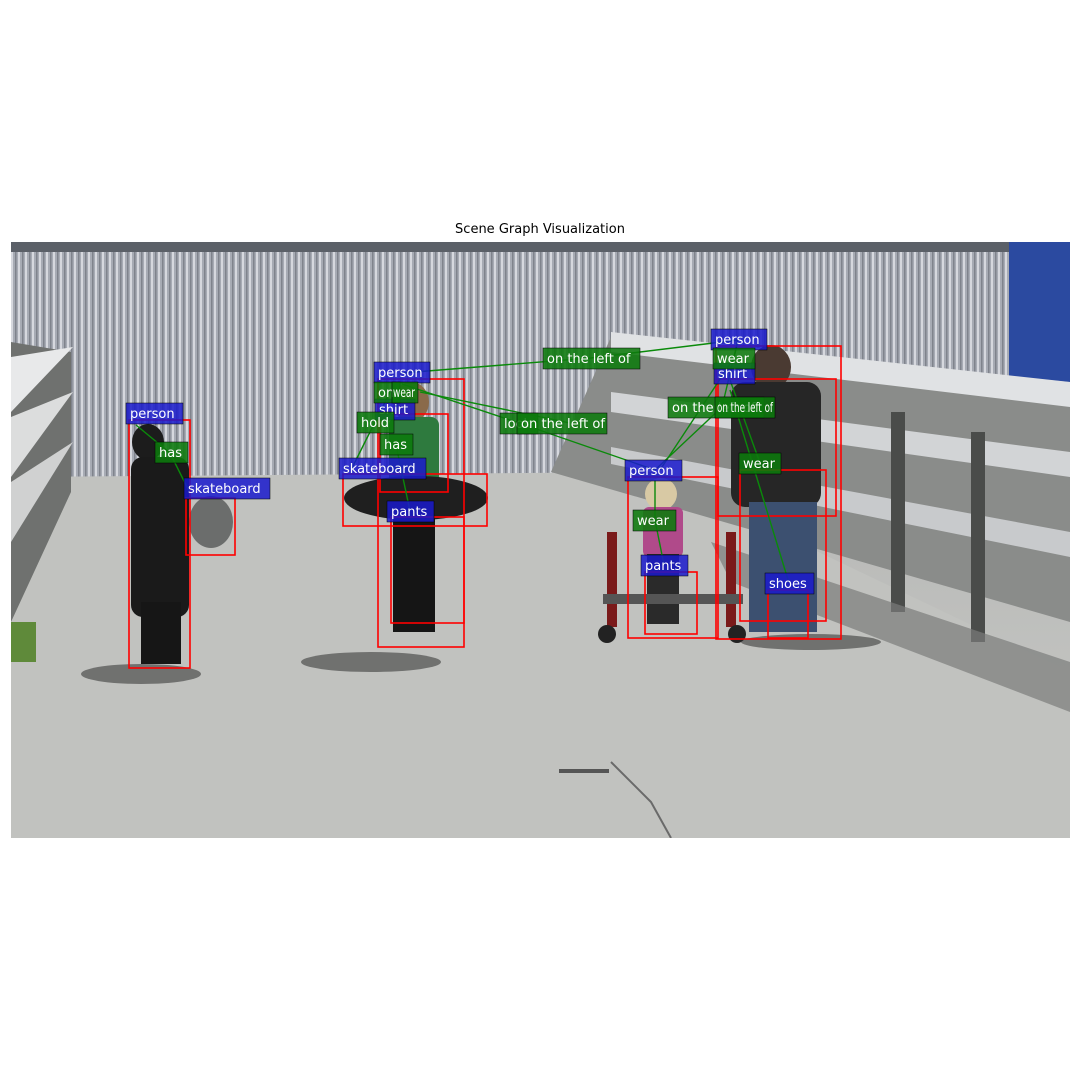 This screenshot has height=1080, width=1080. Describe the element at coordinates (732, 374) in the screenshot. I see `object-label-text: shirt` at that location.